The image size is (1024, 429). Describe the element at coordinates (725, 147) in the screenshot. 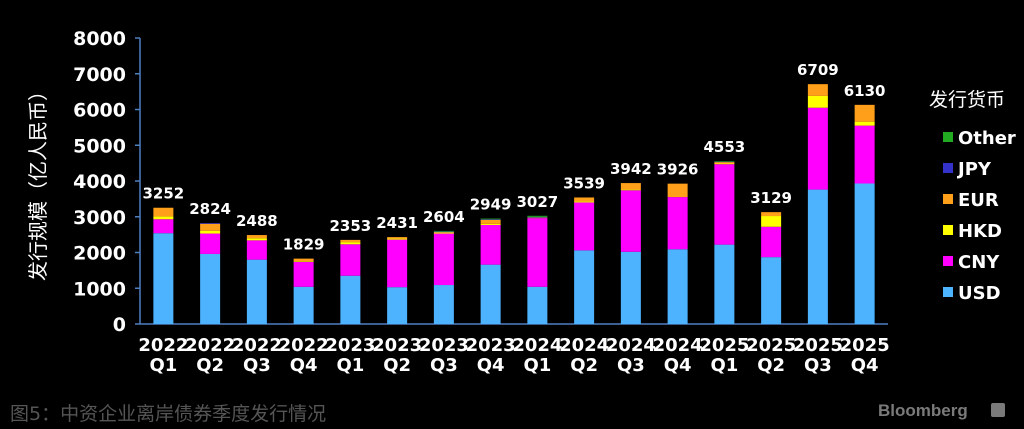

I see `bar-total-label: 4553` at that location.